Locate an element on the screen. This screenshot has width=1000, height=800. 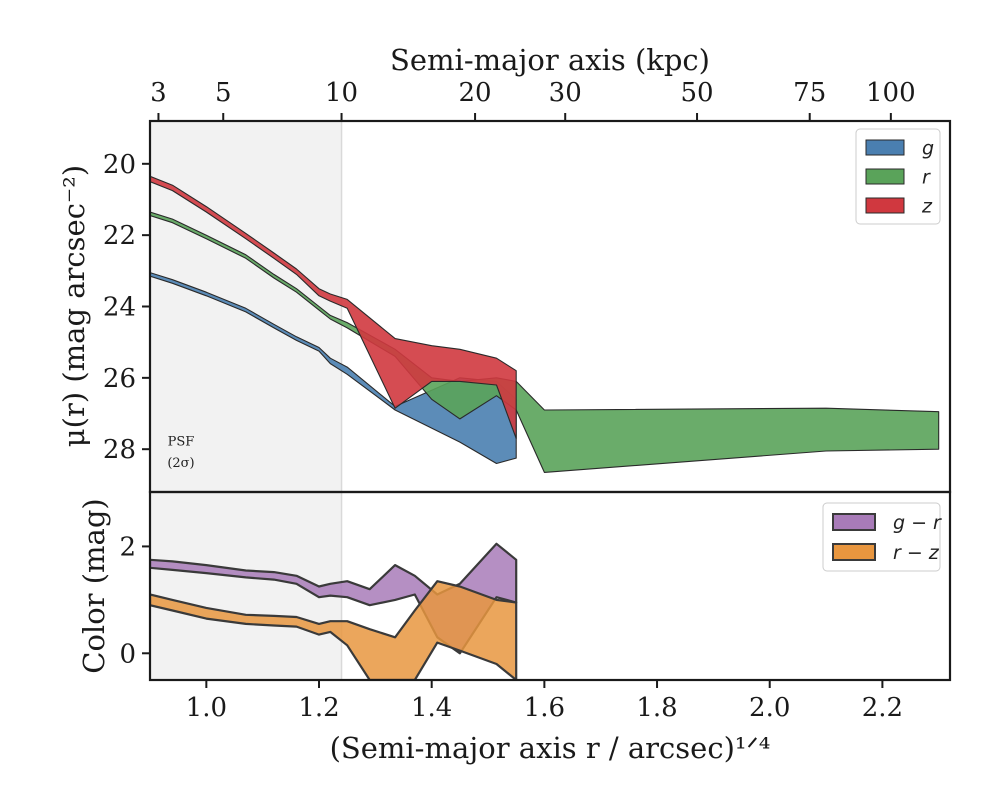
legend-label: r − z is located at coordinates (916, 553).